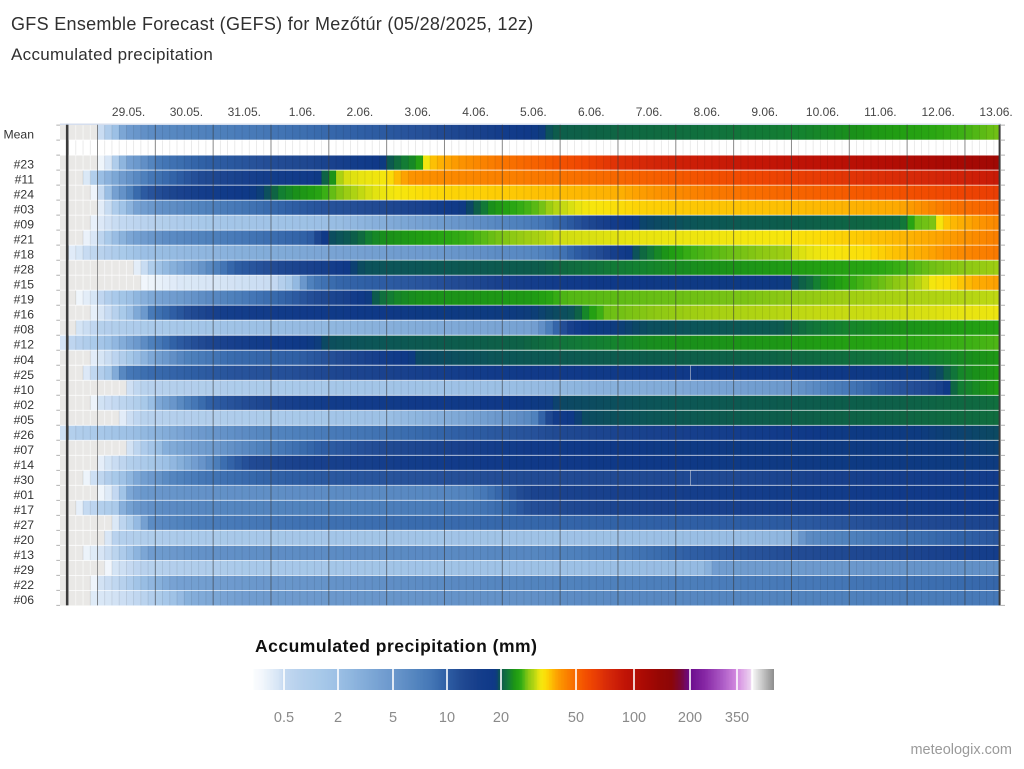 This screenshot has width=1024, height=769. Describe the element at coordinates (533, 112) in the screenshot. I see `svg-text: 5.06.` at that location.